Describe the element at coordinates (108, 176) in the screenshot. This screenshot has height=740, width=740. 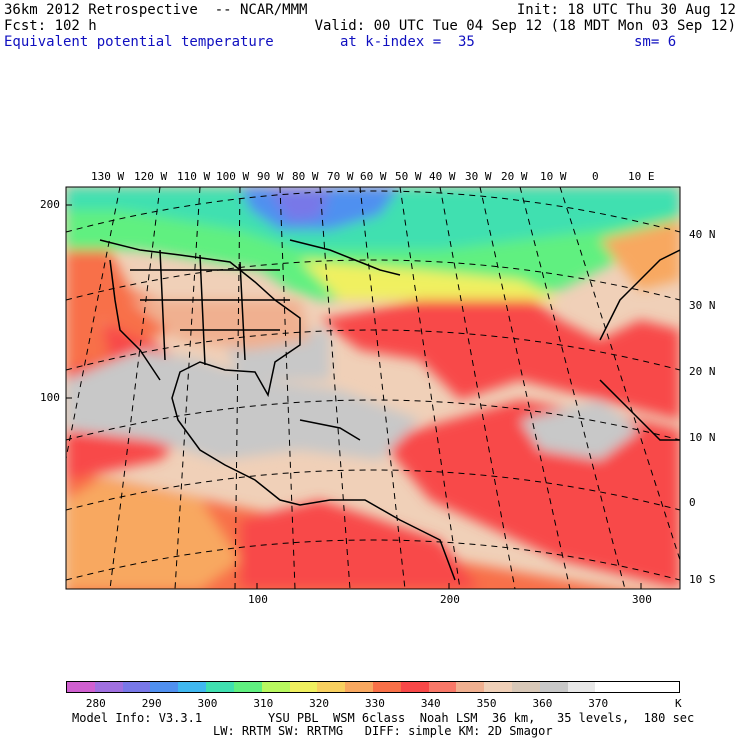
I see `lon-label: 130 W` at that location.